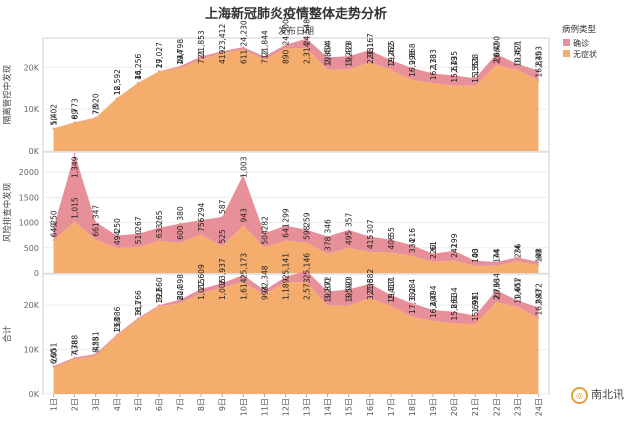  I want to click on x-tick-label: 9日, so click(222, 404).